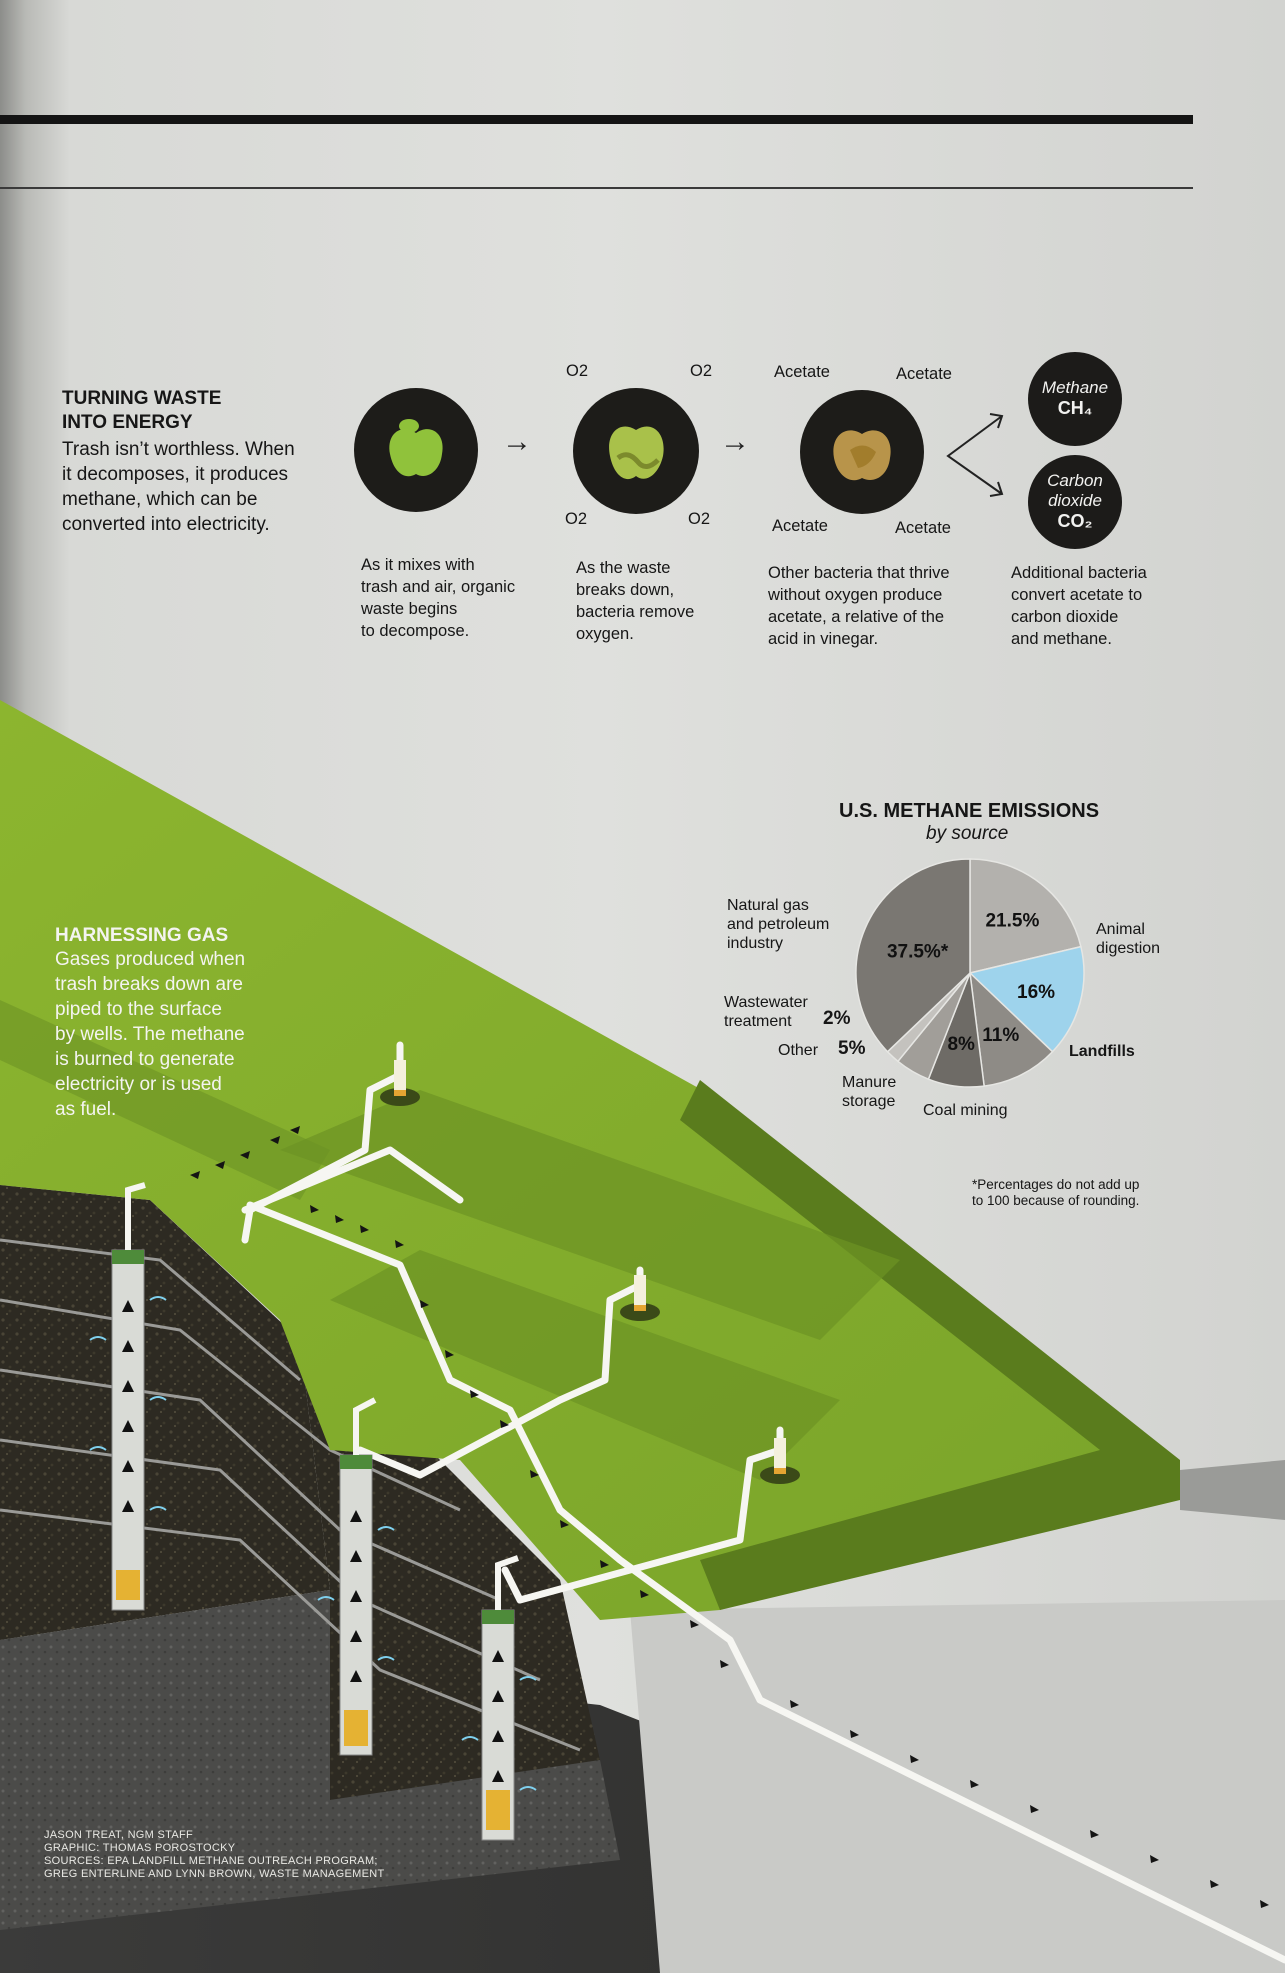  I want to click on pie-slice-landfills, so click(1026, 999).